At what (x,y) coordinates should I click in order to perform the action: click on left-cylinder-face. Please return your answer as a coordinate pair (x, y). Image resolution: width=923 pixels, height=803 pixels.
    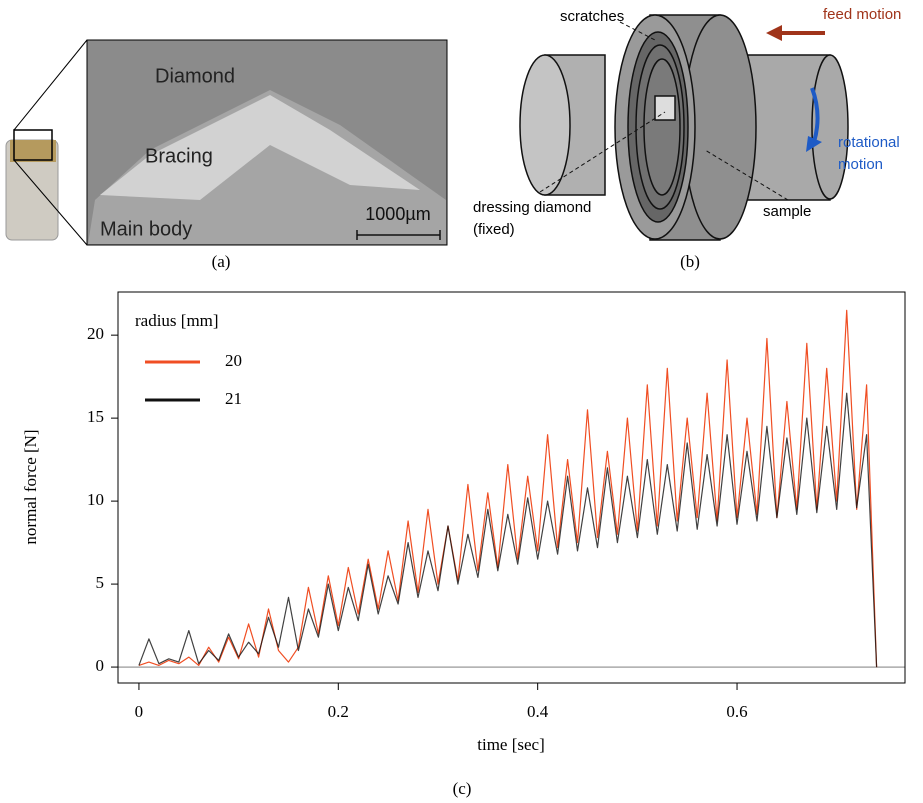
    Looking at the image, I should click on (545, 125).